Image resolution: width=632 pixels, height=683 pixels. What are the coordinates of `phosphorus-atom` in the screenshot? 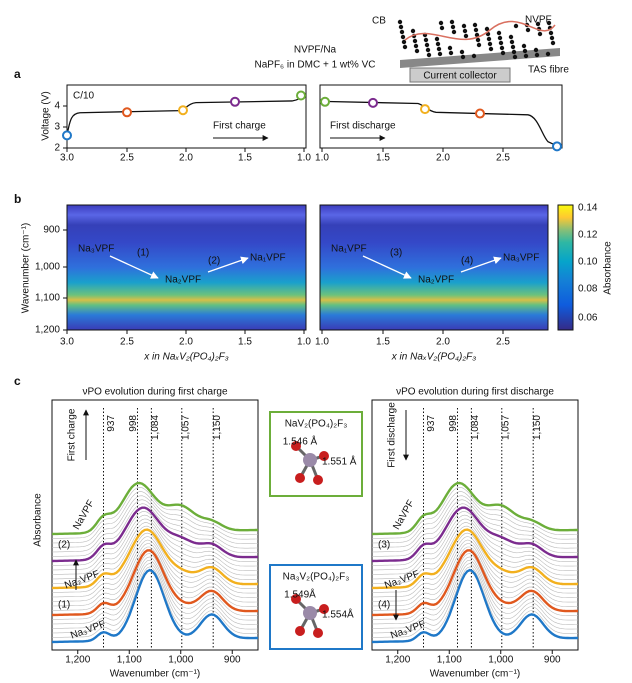 It's located at (310, 613).